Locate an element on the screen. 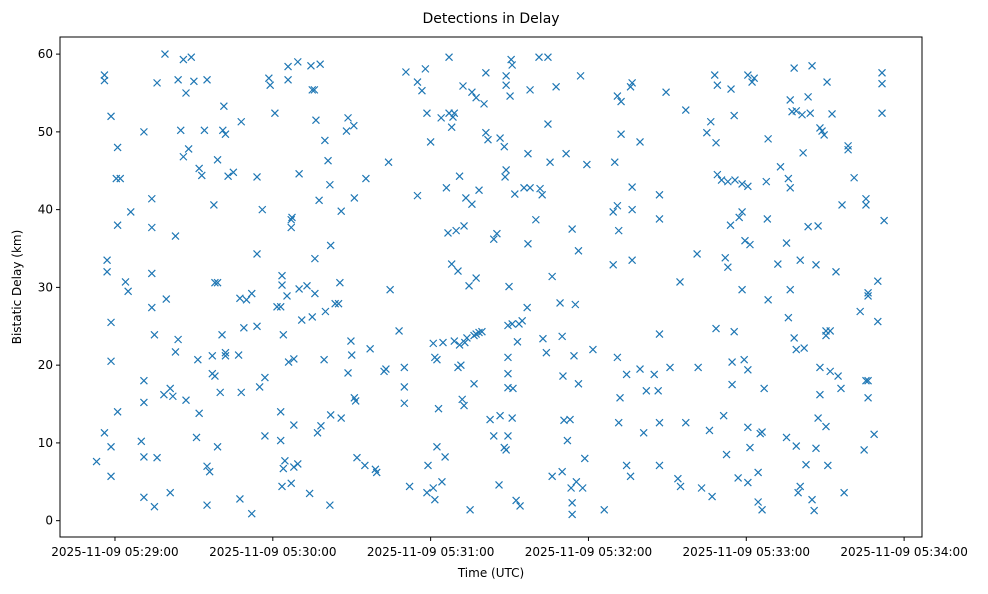  x-axis-label: Time (UTC) is located at coordinates (490, 573).